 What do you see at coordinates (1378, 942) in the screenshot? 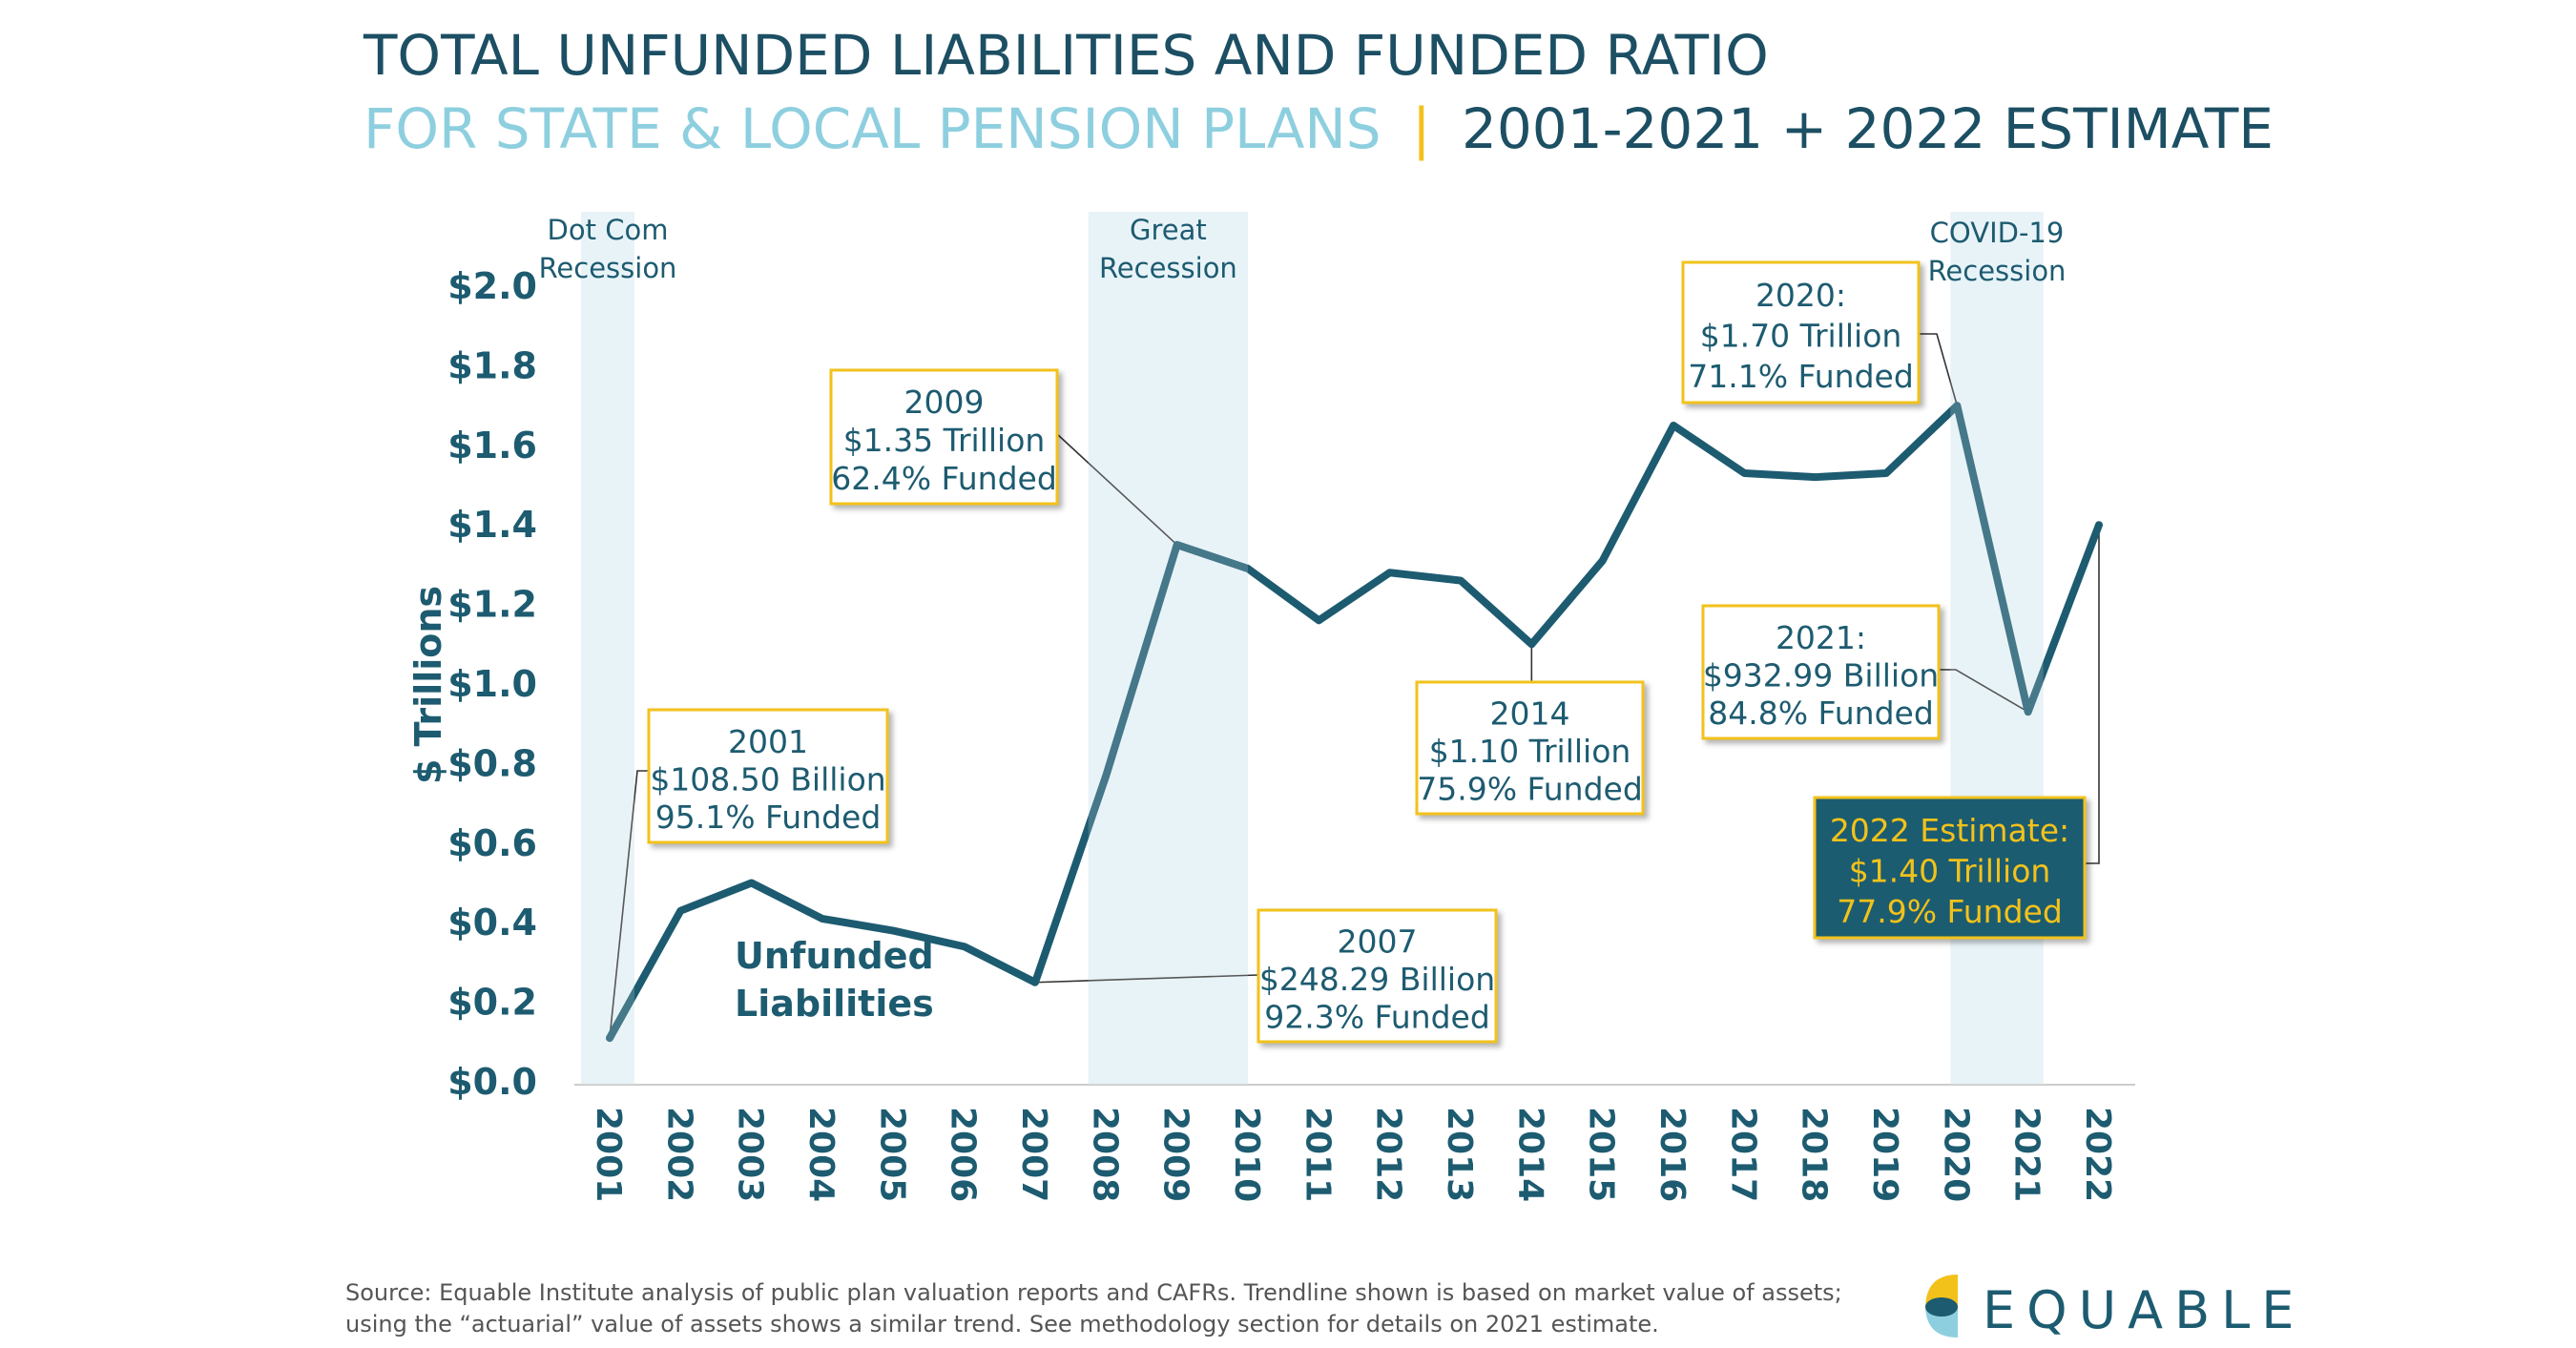
I see `annotation-text: 2007` at bounding box center [1378, 942].